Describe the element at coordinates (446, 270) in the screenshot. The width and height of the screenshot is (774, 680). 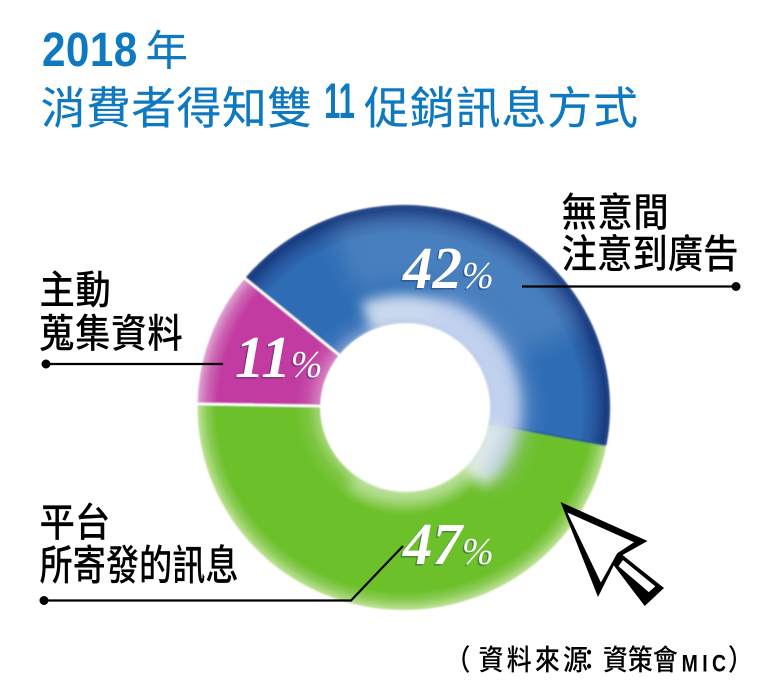
I see `svg-text: 42%` at that location.